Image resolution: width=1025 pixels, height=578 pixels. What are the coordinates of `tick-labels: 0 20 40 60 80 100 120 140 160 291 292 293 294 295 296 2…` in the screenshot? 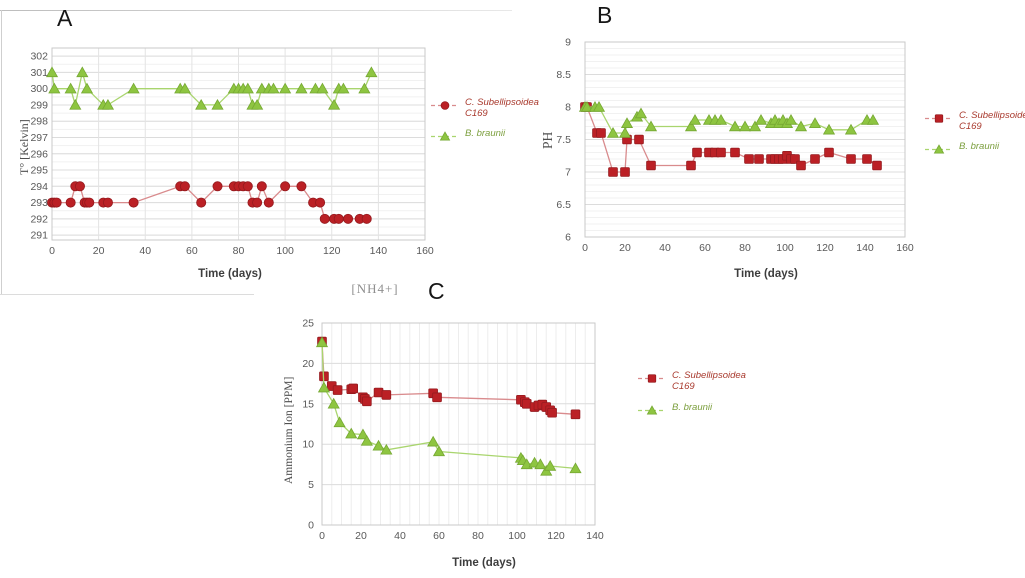 It's located at (231, 154).